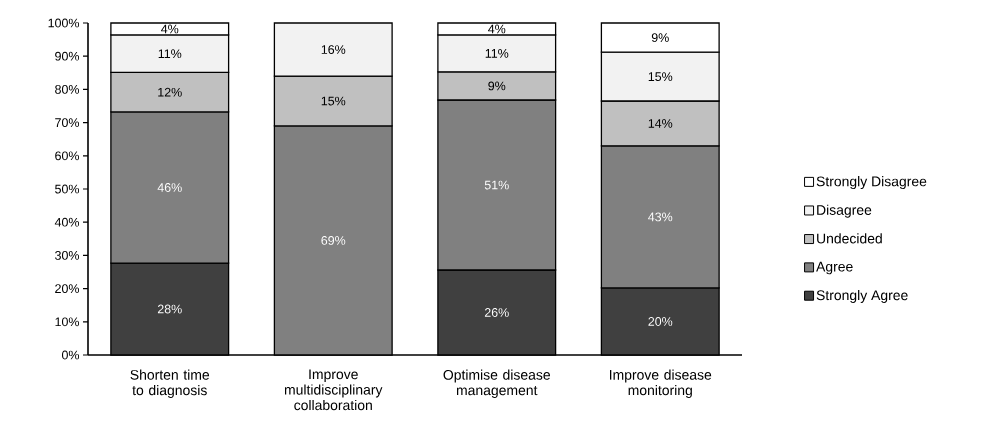 The height and width of the screenshot is (445, 1005). What do you see at coordinates (67, 189) in the screenshot?
I see `y-tick-label: 50%` at bounding box center [67, 189].